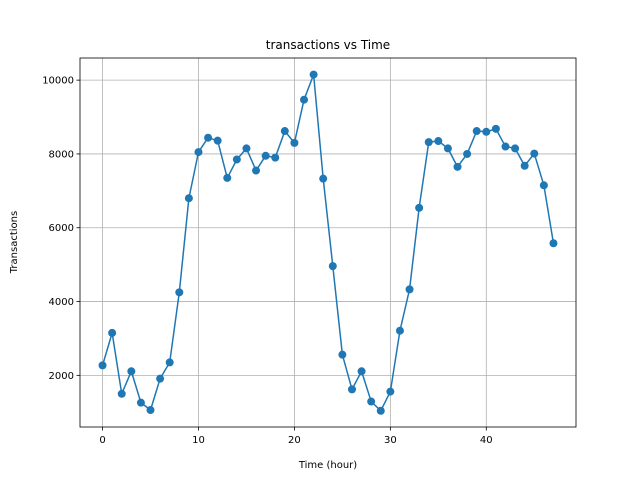 The height and width of the screenshot is (480, 640). Describe the element at coordinates (14, 242) in the screenshot. I see `y-axis-label: Transactions` at that location.